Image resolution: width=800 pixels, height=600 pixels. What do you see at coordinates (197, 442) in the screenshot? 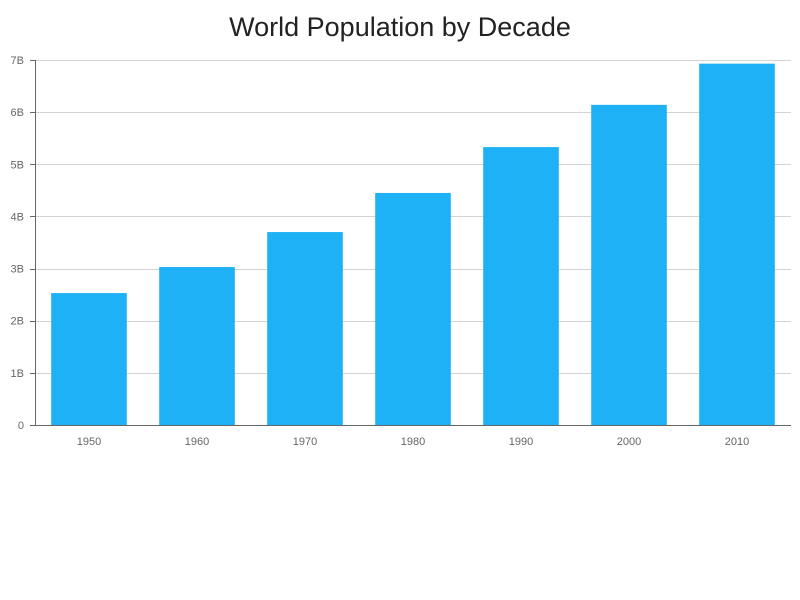
I see `x-tick-label: 1960` at bounding box center [197, 442].